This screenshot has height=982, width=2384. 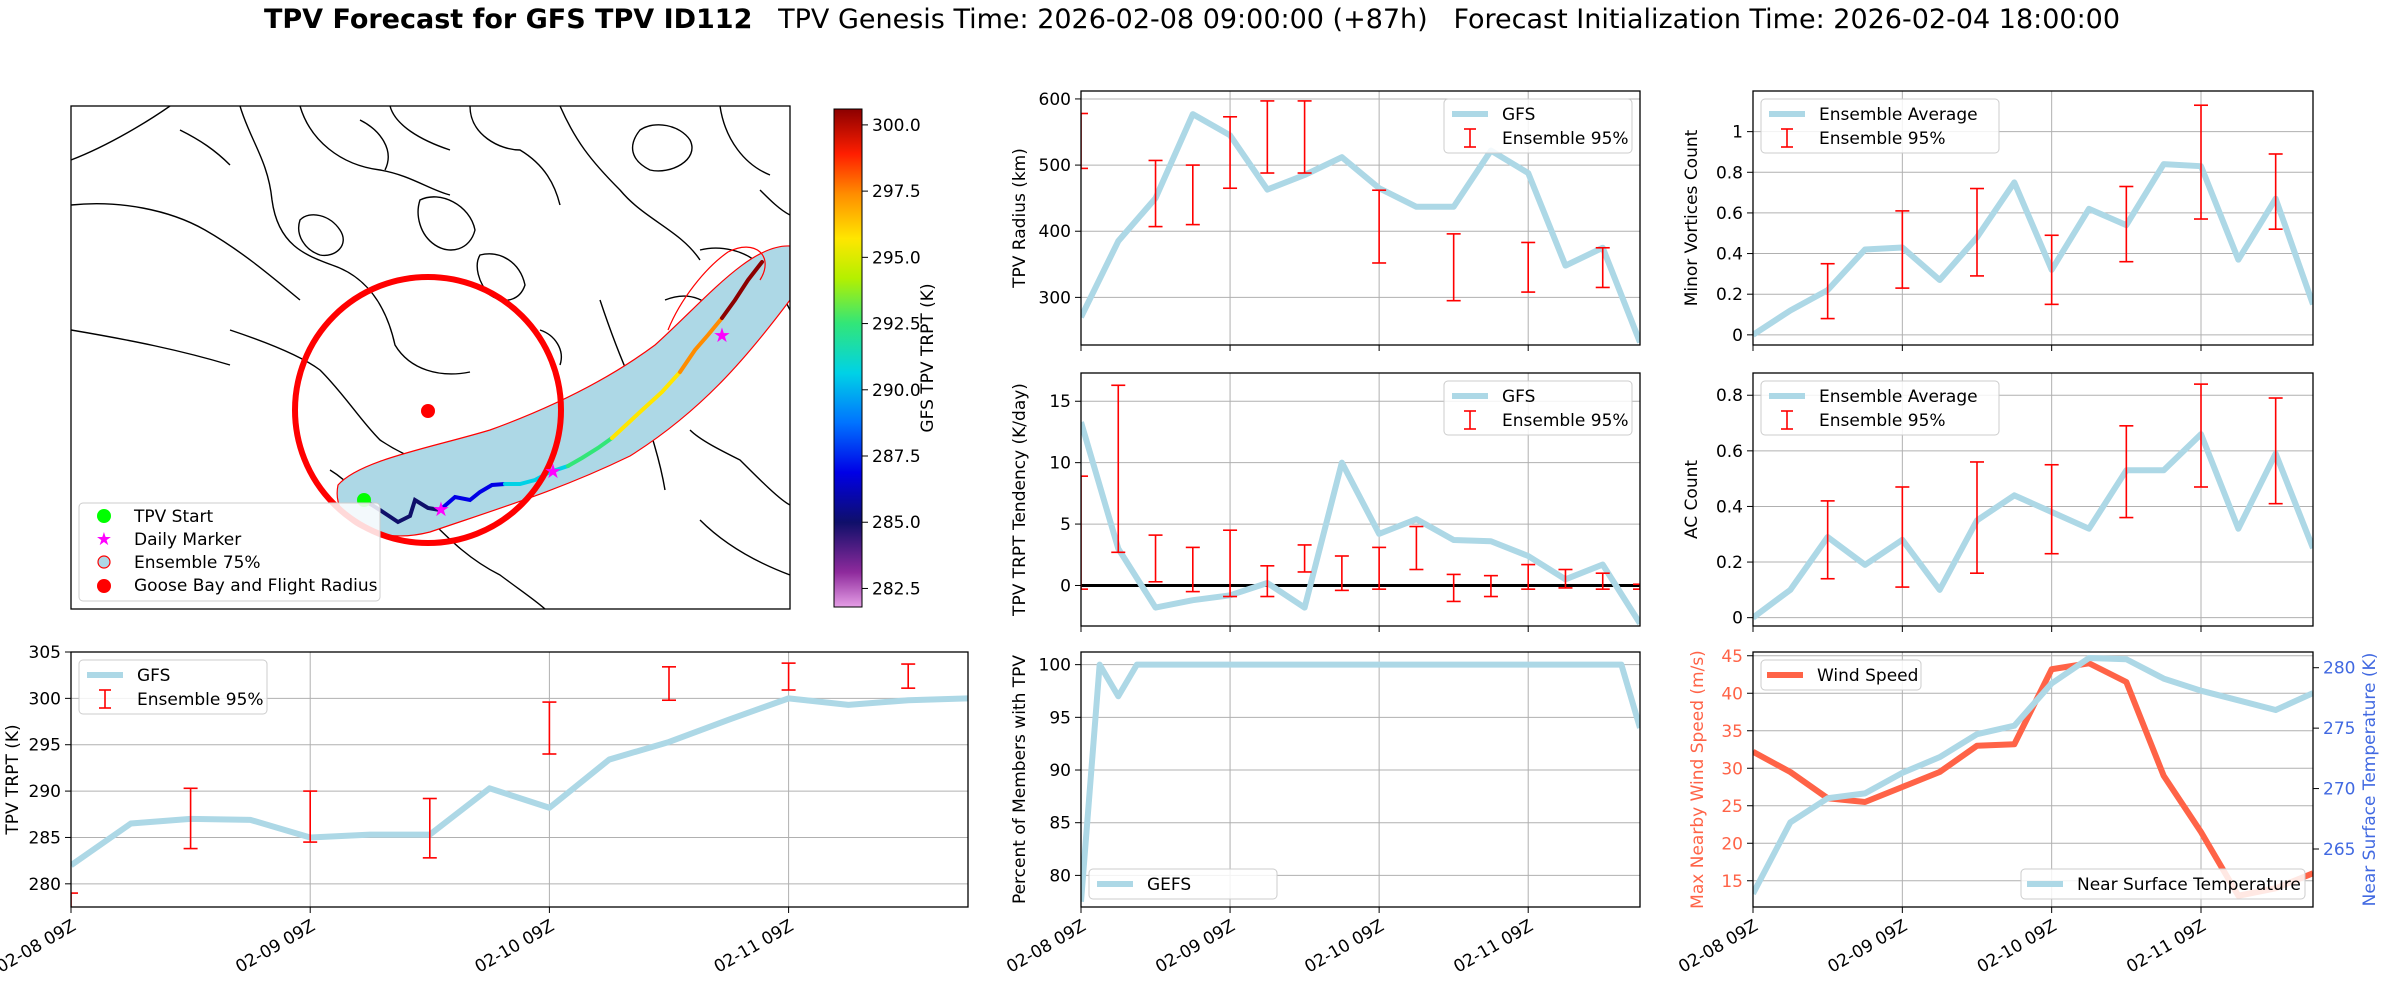 What do you see at coordinates (104, 516) in the screenshot?
I see `legend-start-swatch` at bounding box center [104, 516].